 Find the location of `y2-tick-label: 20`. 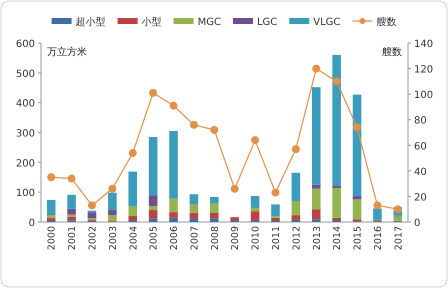

y2-tick-label: 20 is located at coordinates (420, 198).